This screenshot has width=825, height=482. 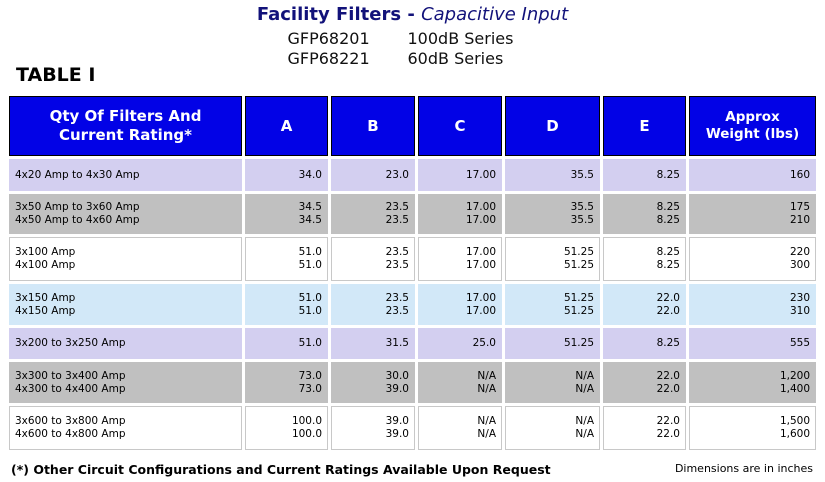 What do you see at coordinates (328, 38) in the screenshot?
I see `model-number: GFP68201` at bounding box center [328, 38].